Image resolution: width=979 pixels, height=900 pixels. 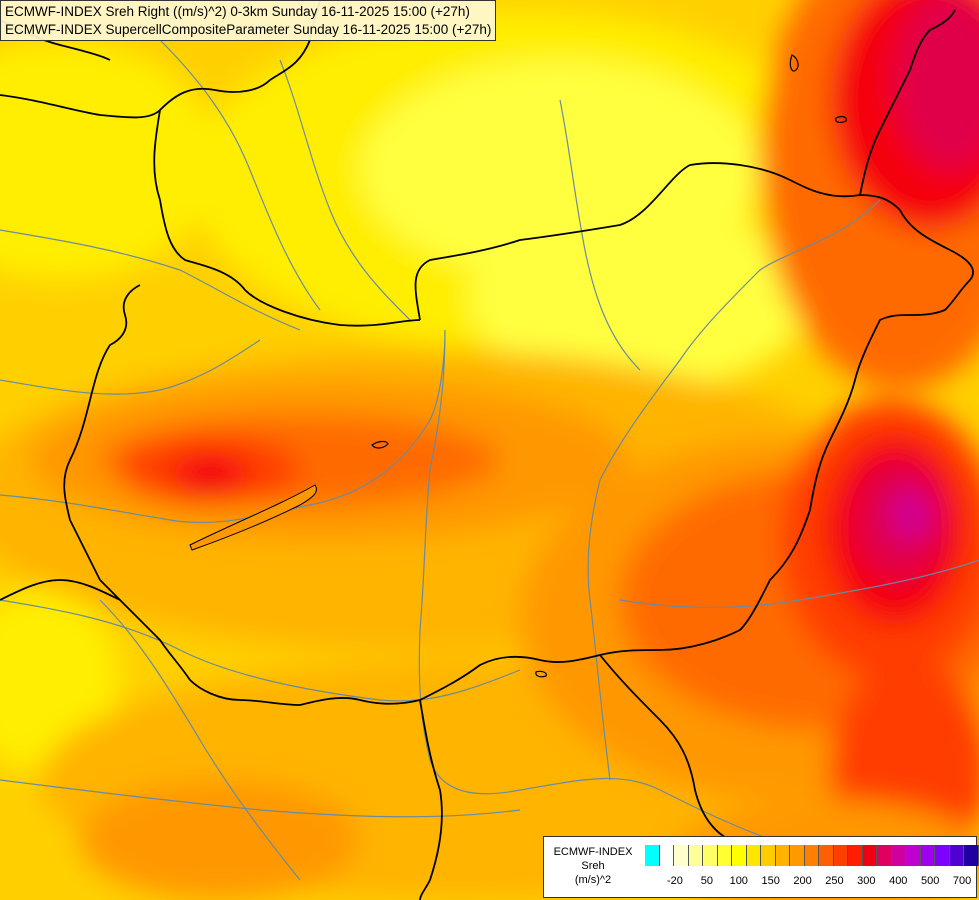 I want to click on lake-balaton, so click(x=253, y=517).